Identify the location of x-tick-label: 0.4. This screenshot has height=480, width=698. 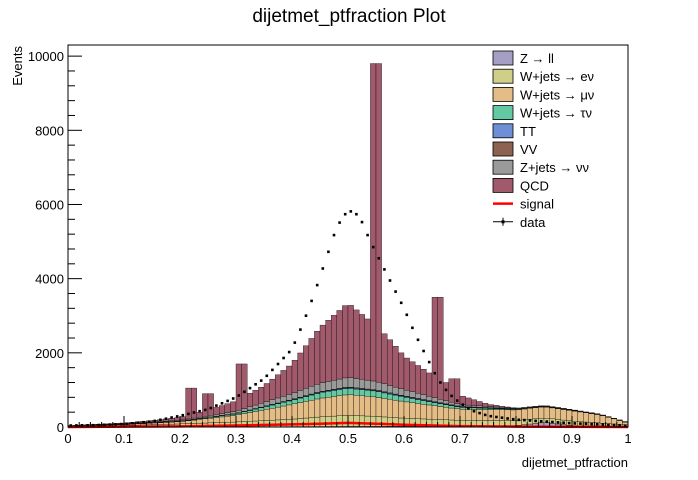
(292, 438).